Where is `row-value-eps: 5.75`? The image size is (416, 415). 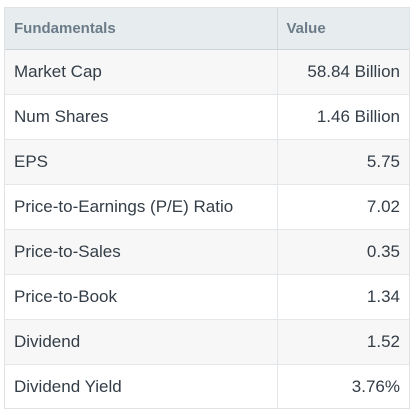 row-value-eps: 5.75 is located at coordinates (342, 161).